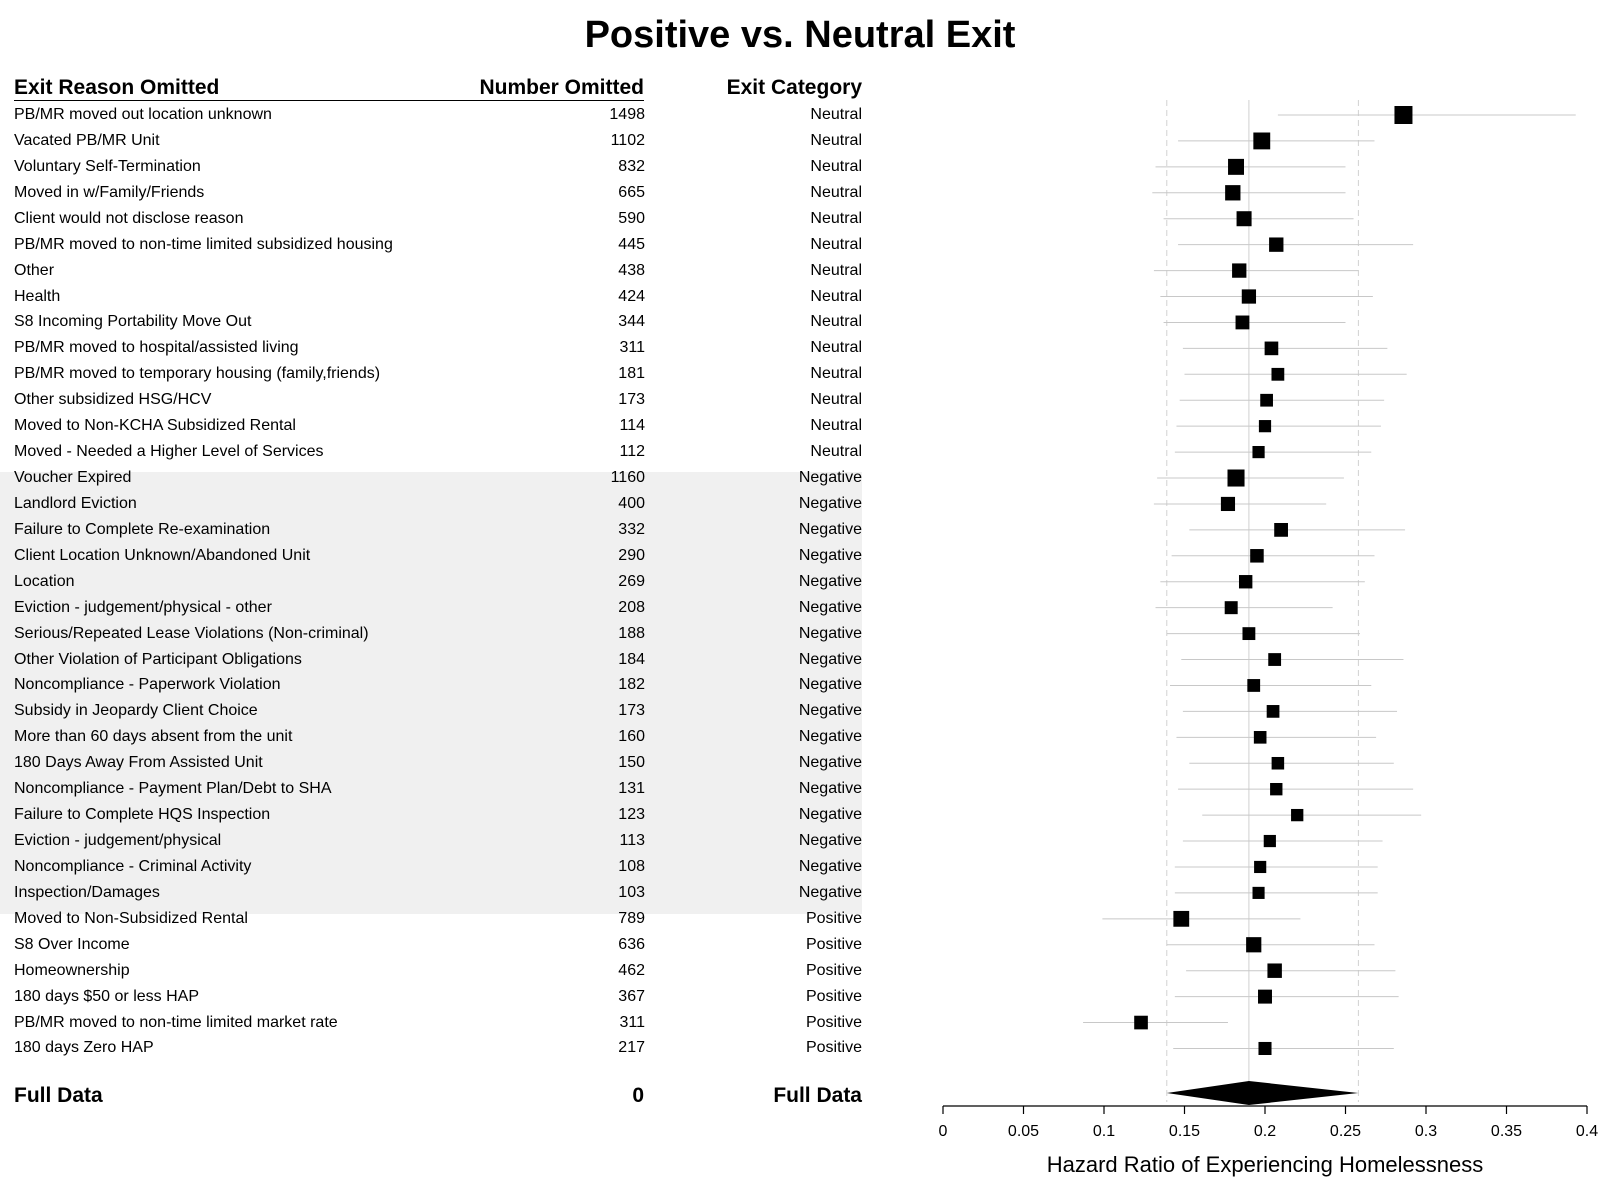 The height and width of the screenshot is (1200, 1600). I want to click on row-number-omitted: 103, so click(631, 892).